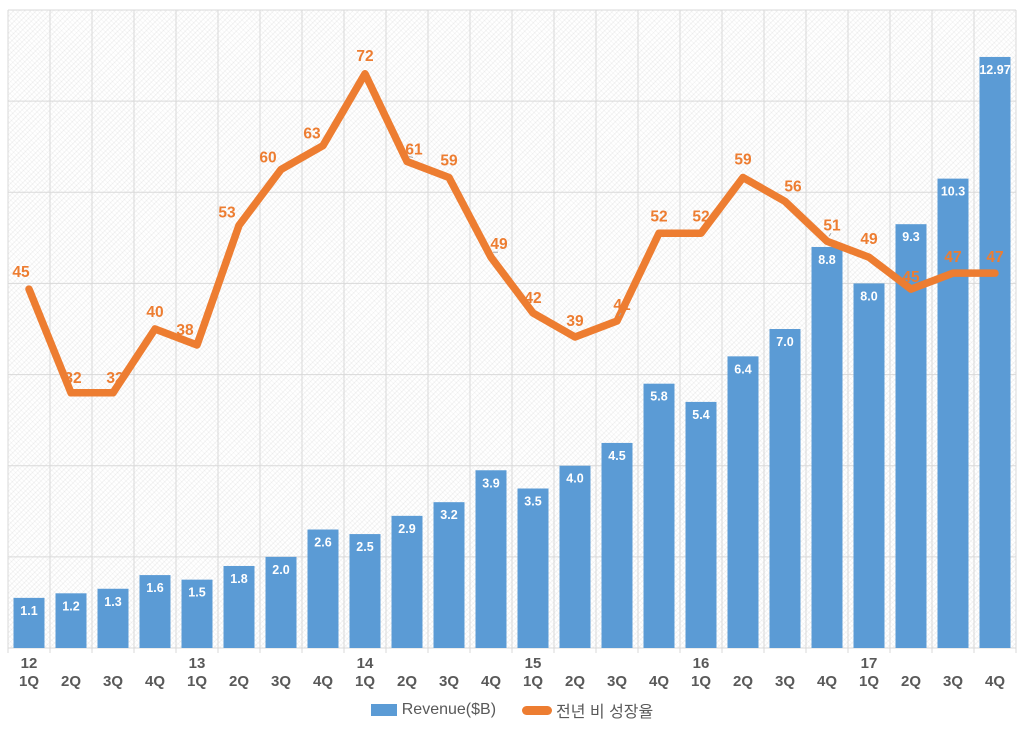  What do you see at coordinates (280, 570) in the screenshot?
I see `bar-value-label: 2.0` at bounding box center [280, 570].